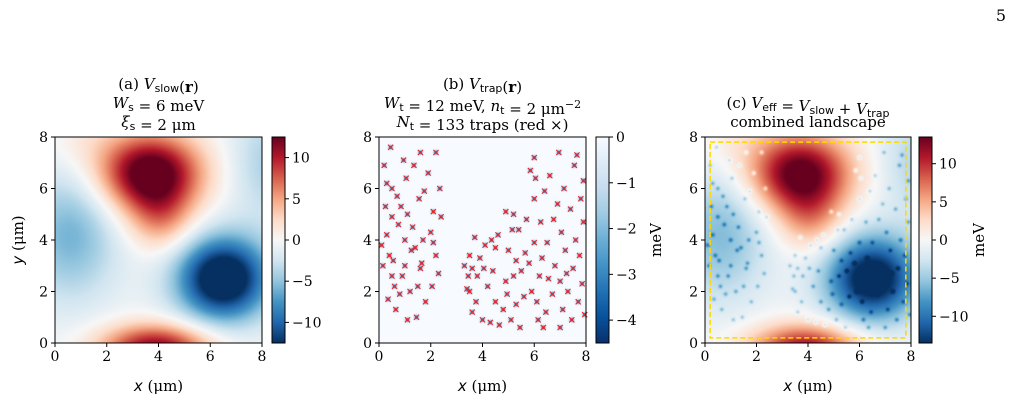 Image resolution: width=1014 pixels, height=405 pixels. Describe the element at coordinates (626, 230) in the screenshot. I see `colorbar-tick-label: −2` at that location.